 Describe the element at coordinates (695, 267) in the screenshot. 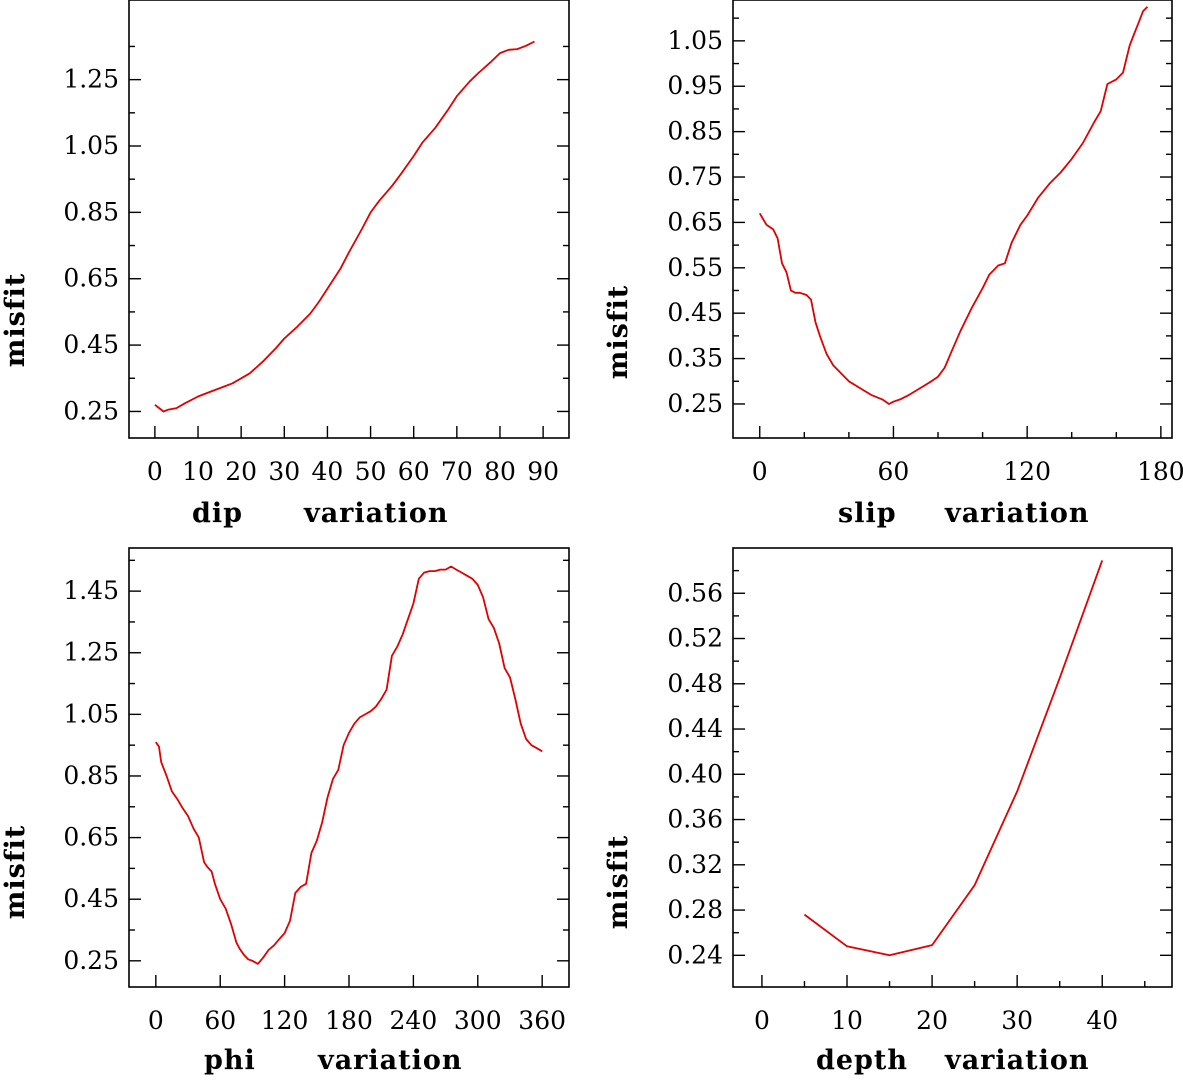

I see `y-tick-label: 0.55` at that location.